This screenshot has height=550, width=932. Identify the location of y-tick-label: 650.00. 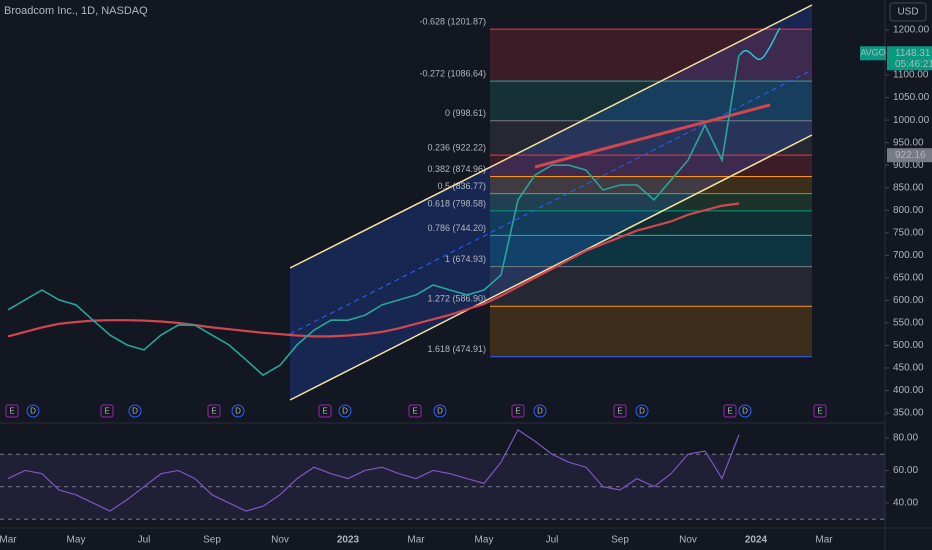
(908, 277).